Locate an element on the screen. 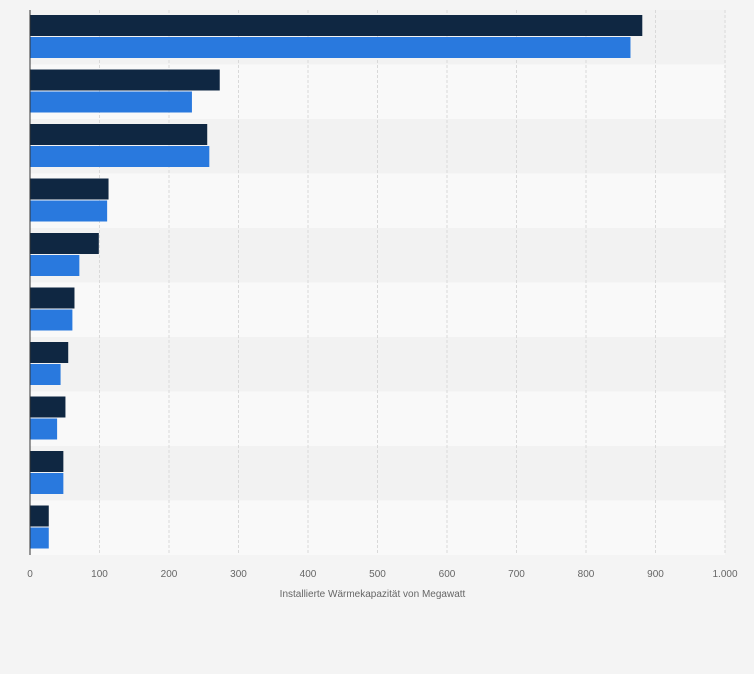  x-tick-label: 200 is located at coordinates (169, 574).